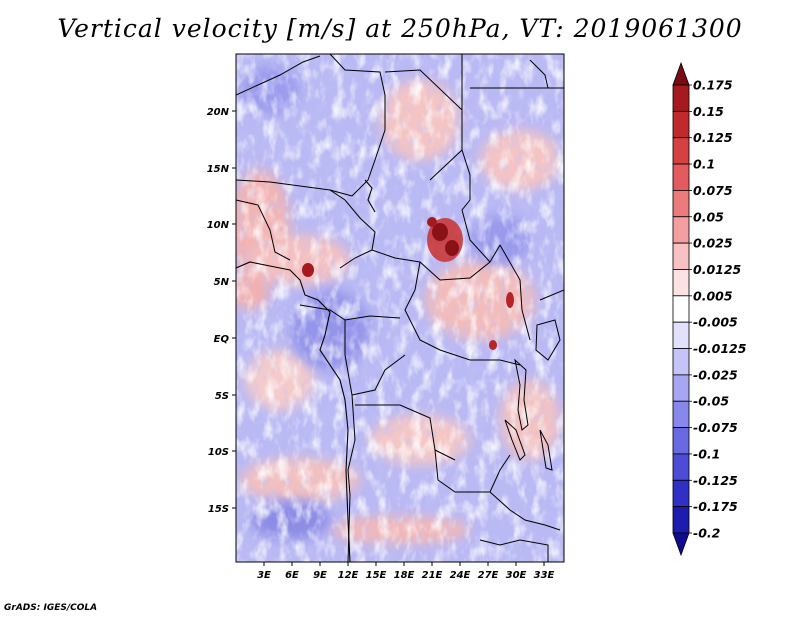 The width and height of the screenshot is (800, 618). What do you see at coordinates (711, 401) in the screenshot?
I see `colorbar-label: -0.05` at bounding box center [711, 401].